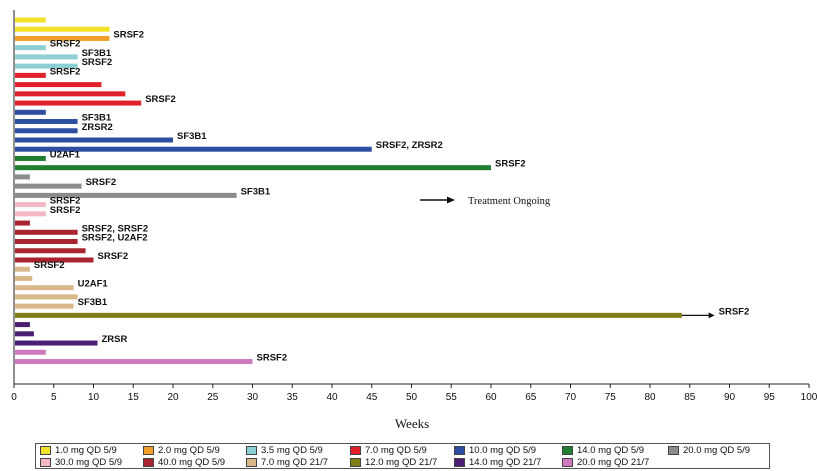  Describe the element at coordinates (65, 201) in the screenshot. I see `bar-label-21: SRSF2` at that location.